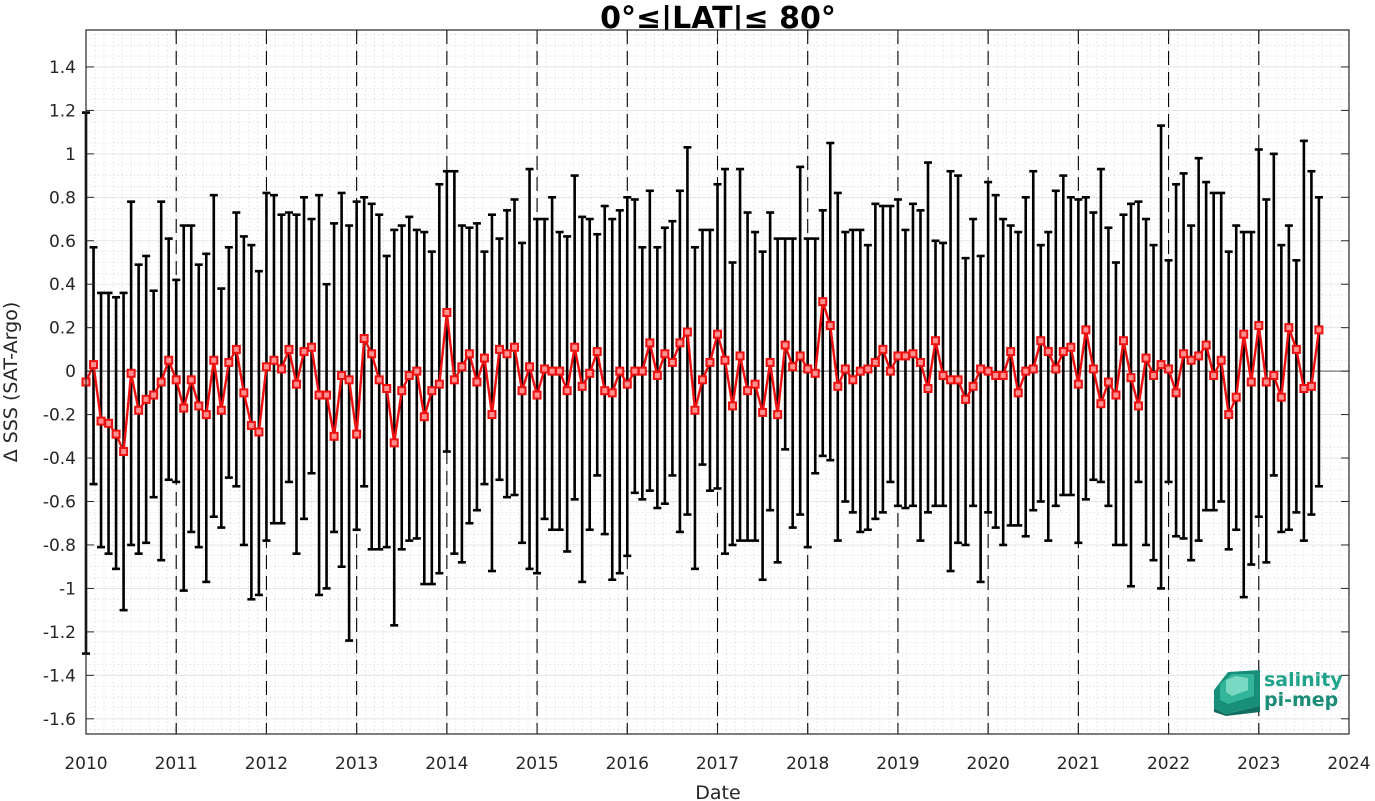 Image resolution: width=1375 pixels, height=801 pixels. I want to click on y-tick-label: 1, so click(70, 155).